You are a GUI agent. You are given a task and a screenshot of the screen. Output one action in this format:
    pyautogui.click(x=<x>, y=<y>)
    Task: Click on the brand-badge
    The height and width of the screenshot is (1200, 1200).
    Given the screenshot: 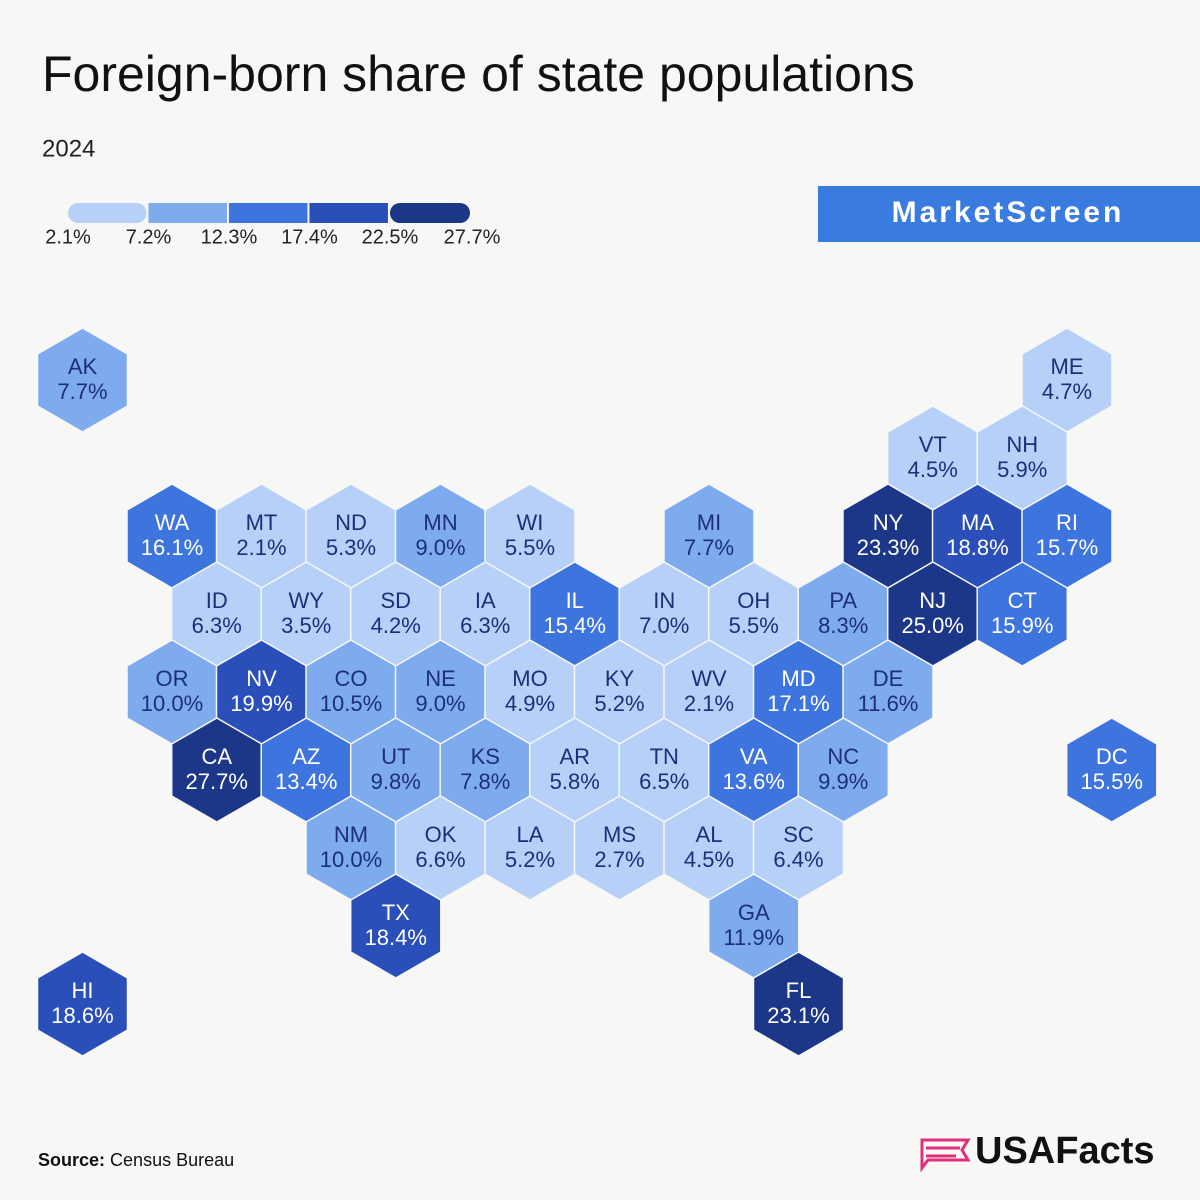 What is the action you would take?
    pyautogui.click(x=1009, y=214)
    